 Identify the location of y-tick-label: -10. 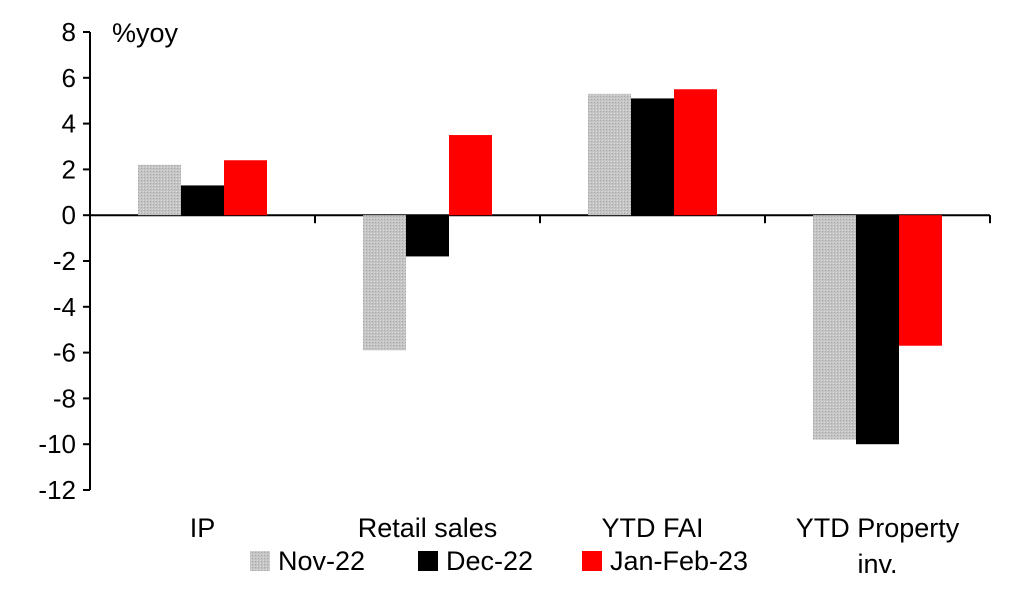
(57, 444).